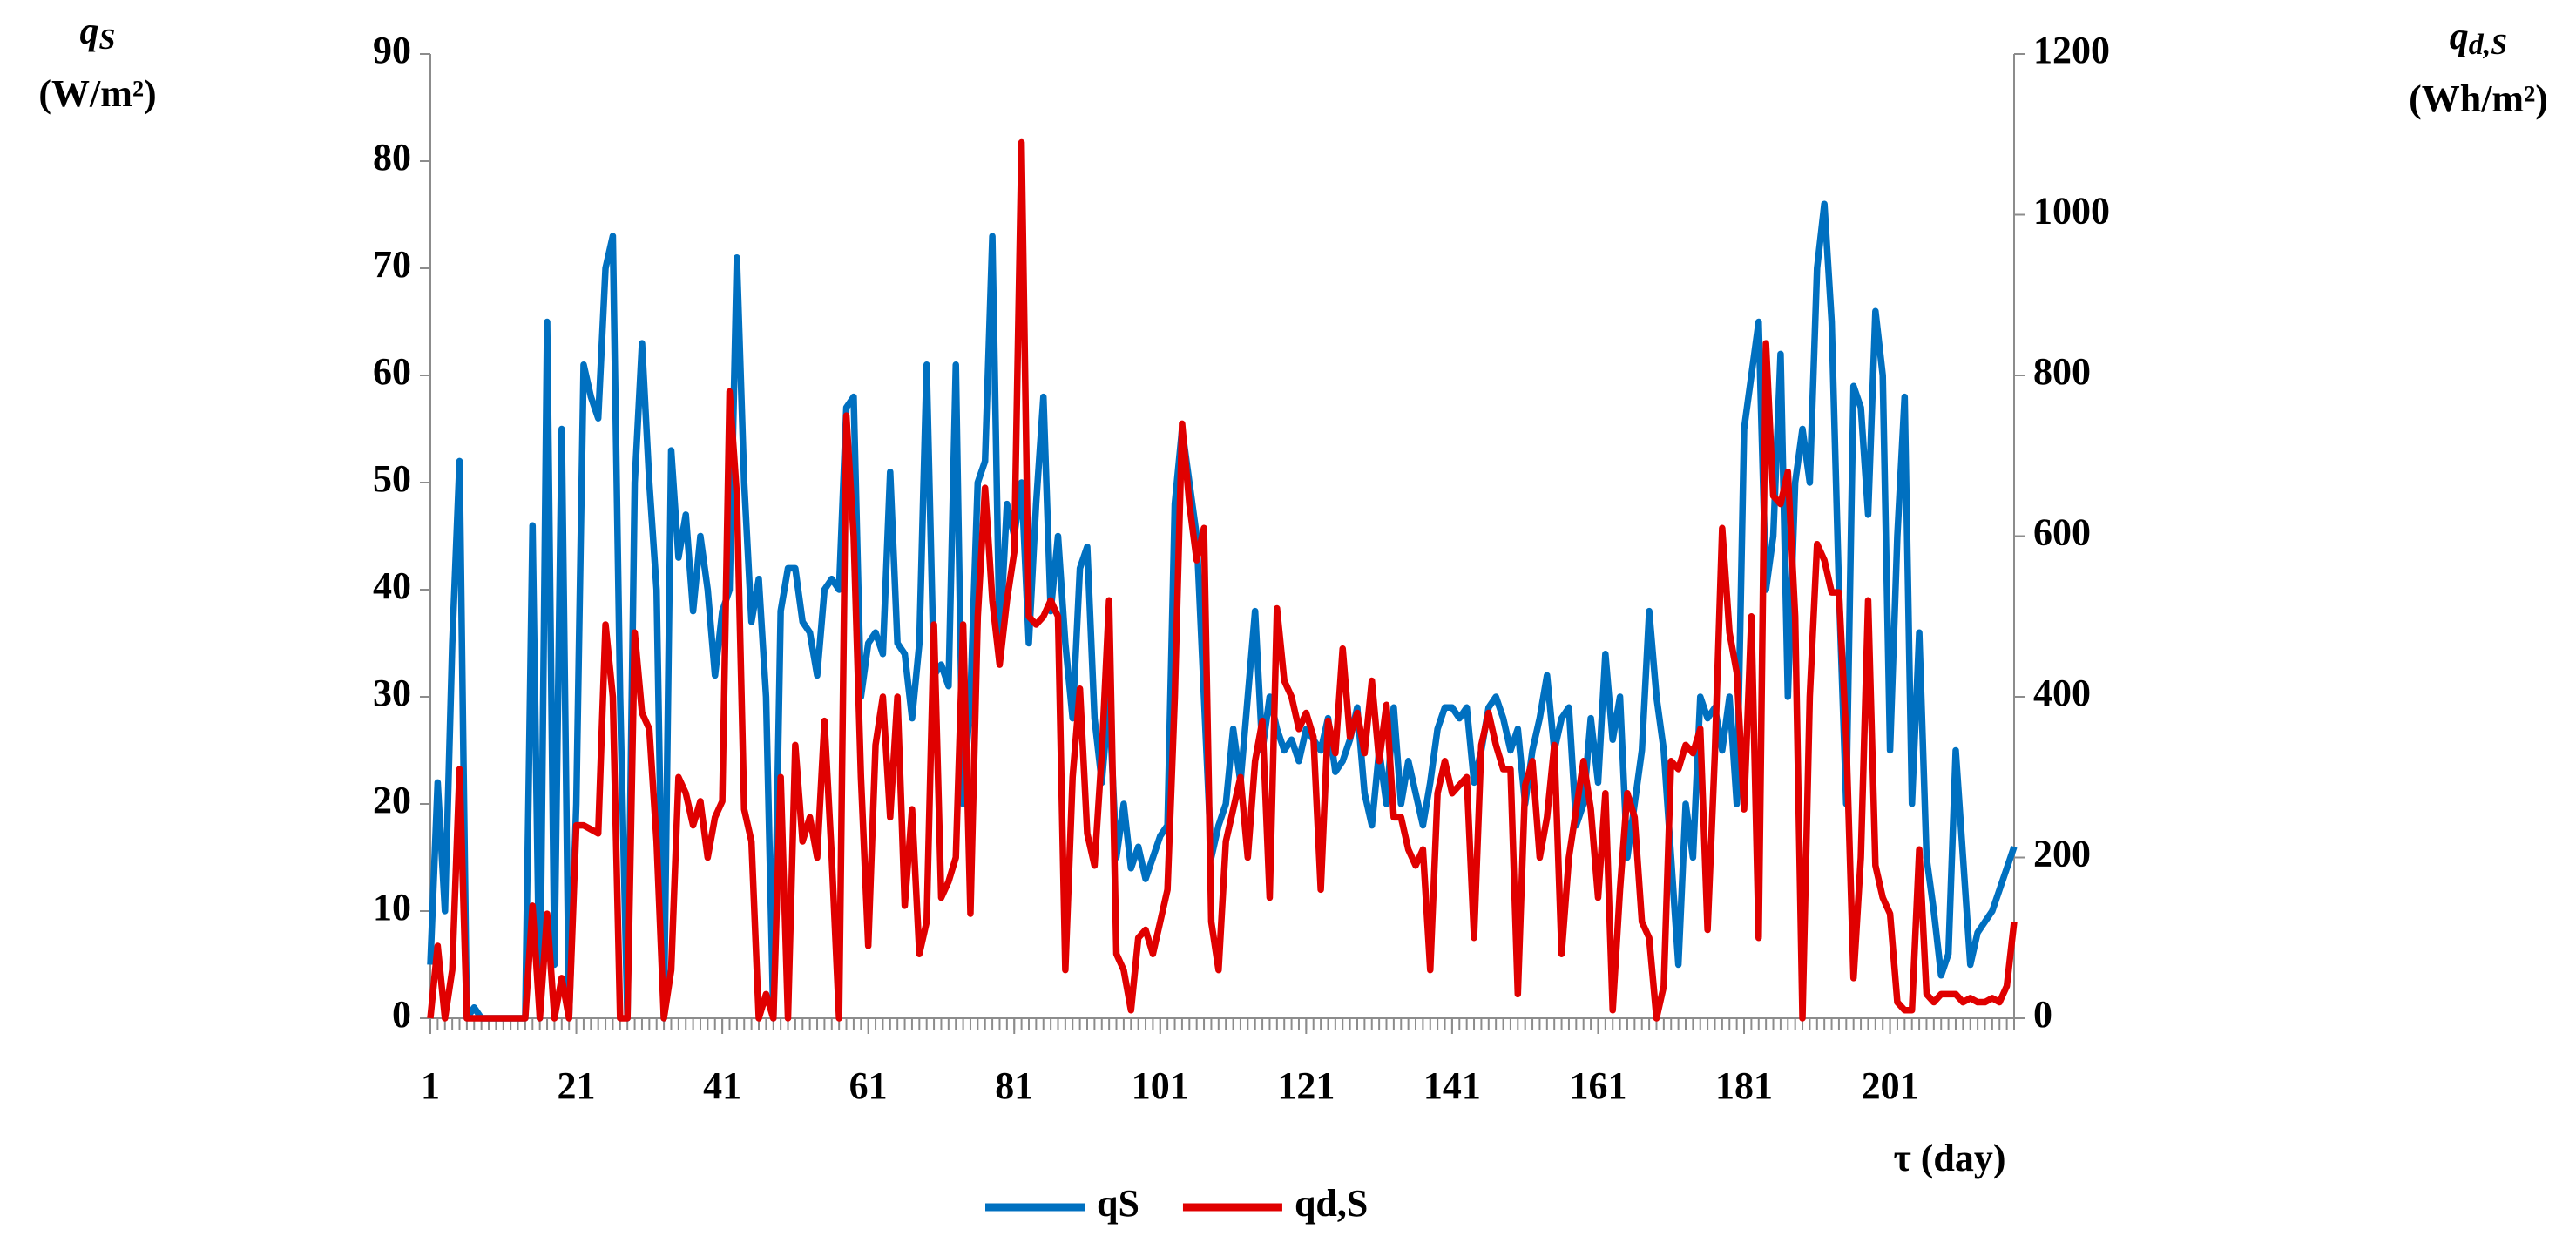 The width and height of the screenshot is (2576, 1256). I want to click on x-tick-label: 41, so click(722, 1085).